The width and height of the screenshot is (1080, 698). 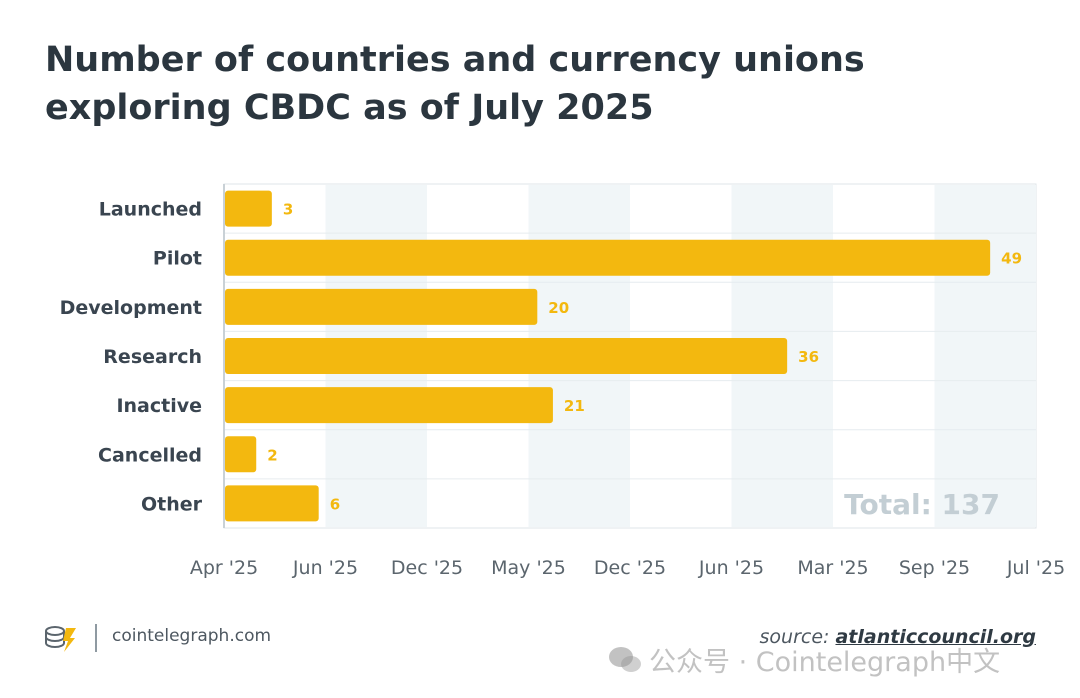 I want to click on x-tick-label: May '25, so click(x=528, y=568).